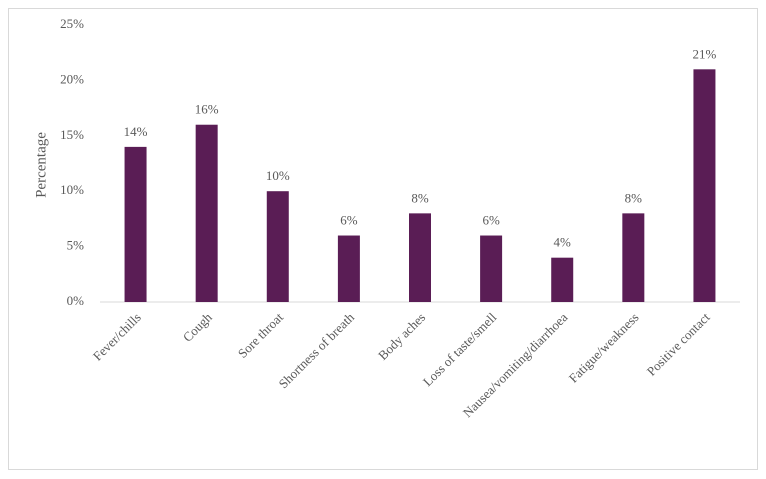 The height and width of the screenshot is (479, 766). What do you see at coordinates (278, 175) in the screenshot?
I see `data-label: 10%` at bounding box center [278, 175].